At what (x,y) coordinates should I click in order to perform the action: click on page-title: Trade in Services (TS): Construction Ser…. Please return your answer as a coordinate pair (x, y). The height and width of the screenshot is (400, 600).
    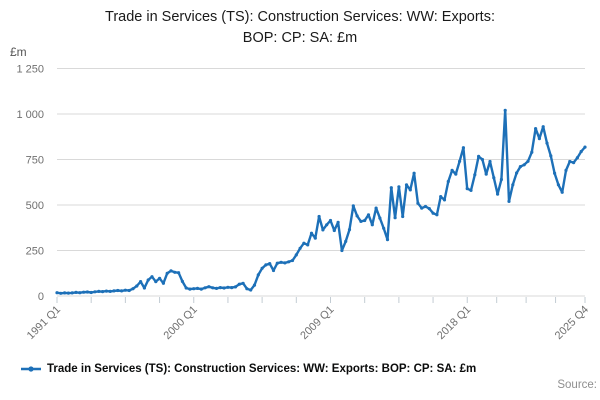
    Looking at the image, I should click on (300, 28).